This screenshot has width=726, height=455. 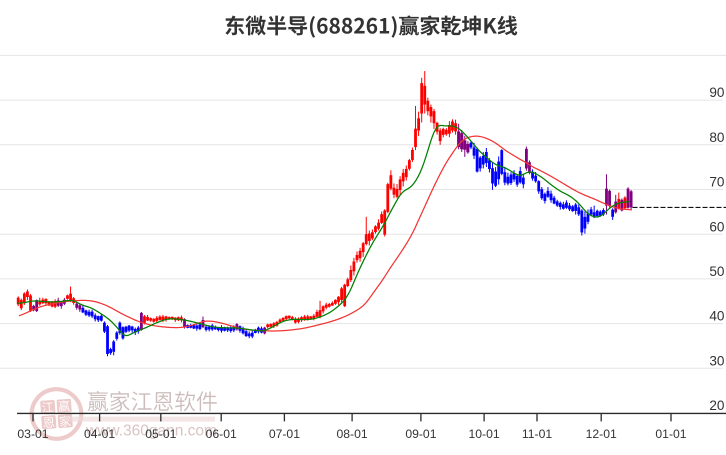 What do you see at coordinates (352, 434) in the screenshot?
I see `svg-text: 08-01` at bounding box center [352, 434].